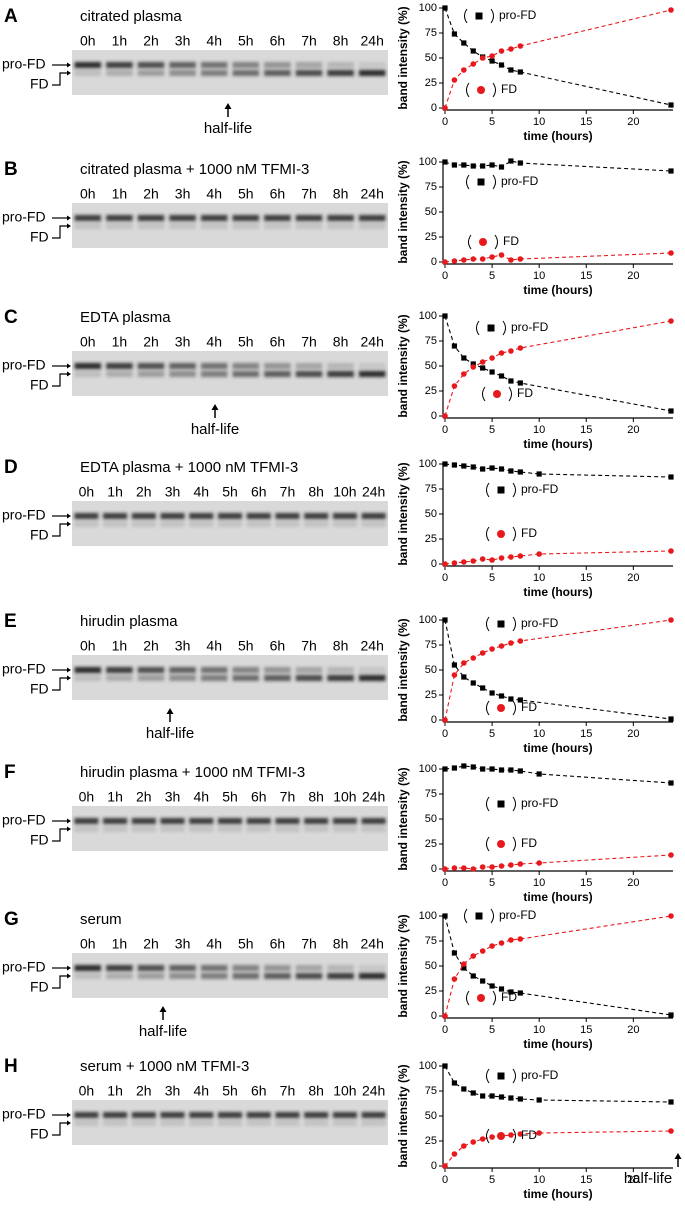 This screenshot has height=1212, width=685. What do you see at coordinates (24, 669) in the screenshot?
I see `band-label: pro-FD` at bounding box center [24, 669].